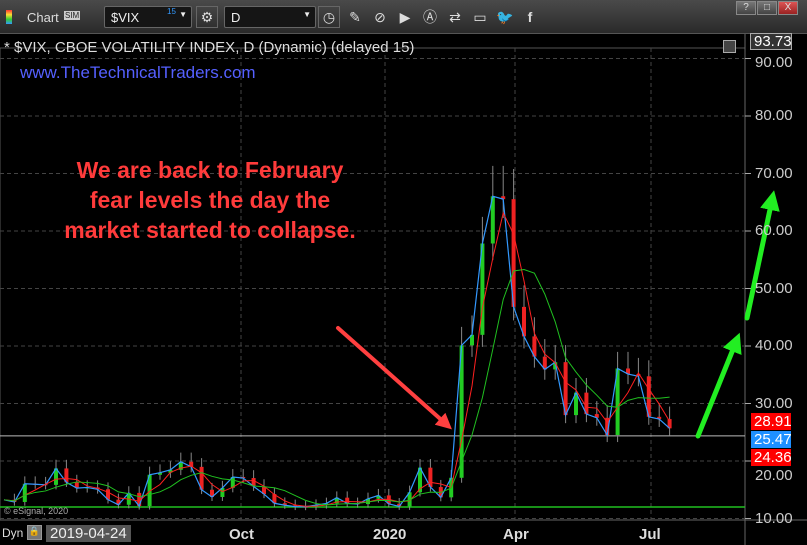 The height and width of the screenshot is (545, 807). What do you see at coordinates (767, 8) in the screenshot?
I see `restore-button: □` at bounding box center [767, 8].